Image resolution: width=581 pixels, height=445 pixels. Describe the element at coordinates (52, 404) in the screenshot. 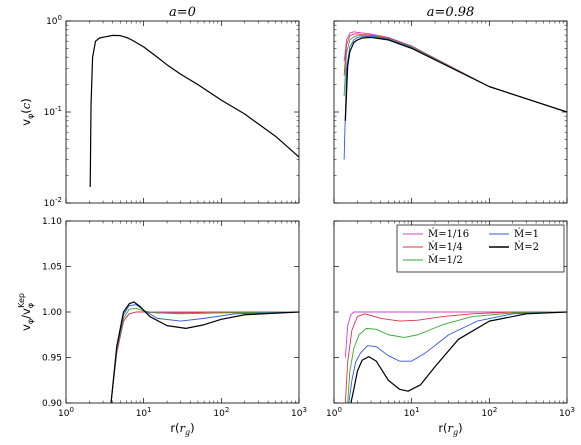

I see `y-tick-label: 0.90` at that location.